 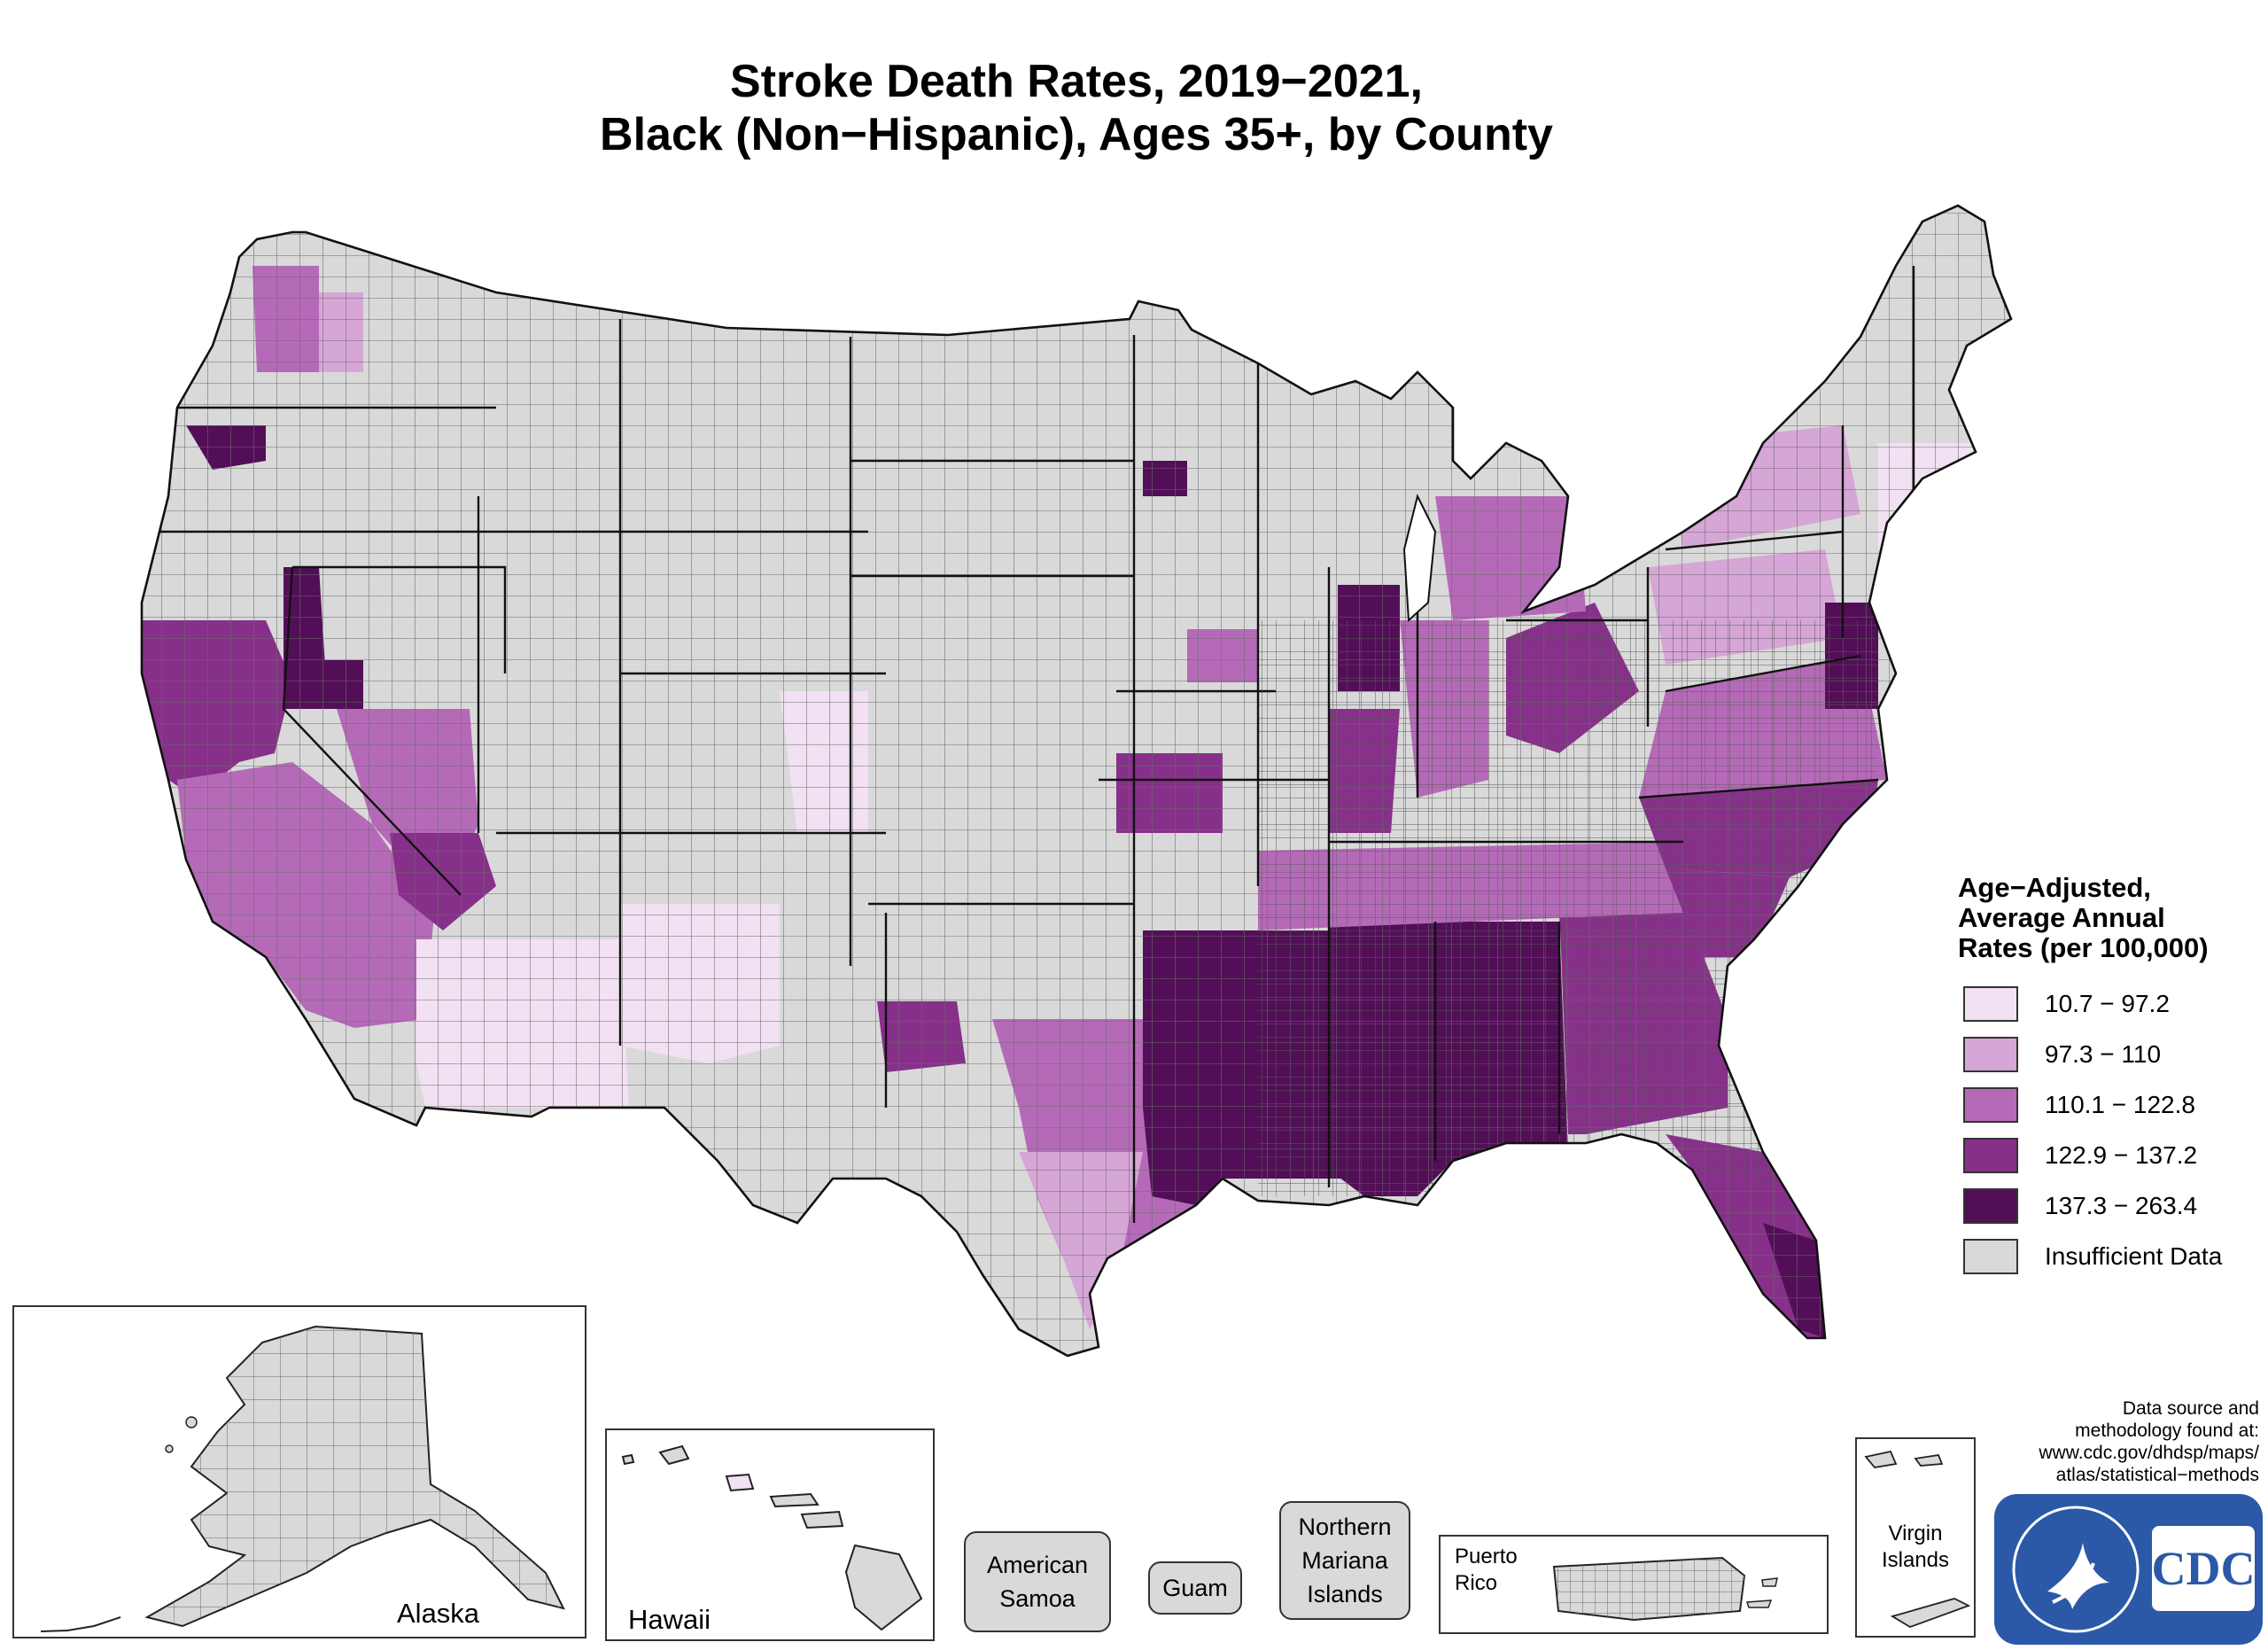 What do you see at coordinates (2061, 917) in the screenshot?
I see `legend-title-line2: Average Annual` at bounding box center [2061, 917].